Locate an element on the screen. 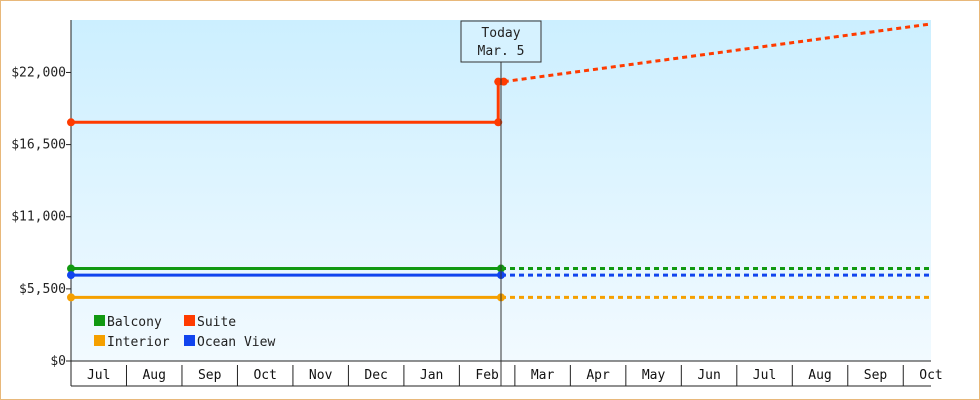 This screenshot has height=400, width=980. legend-item-balcony: Balcony is located at coordinates (128, 322).